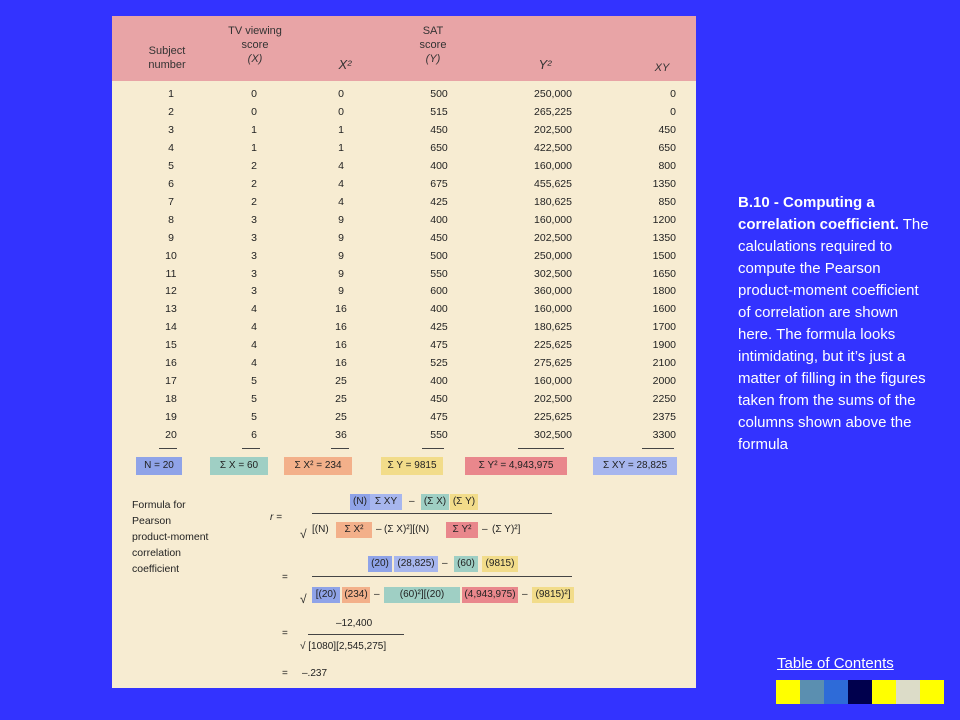 The height and width of the screenshot is (720, 960). I want to click on cell-y-squared: 202,500, so click(553, 129).